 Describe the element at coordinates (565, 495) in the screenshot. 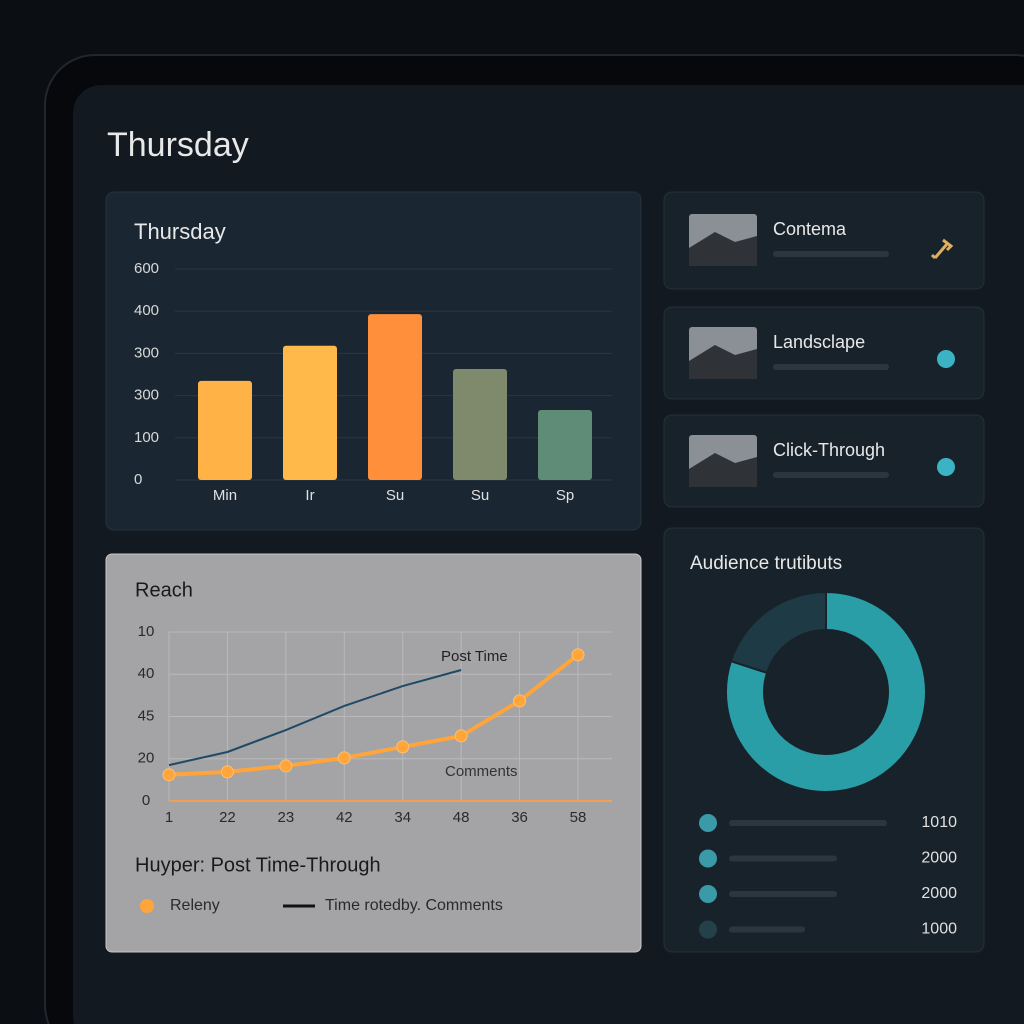

I see `x-tick-label: Sp` at that location.